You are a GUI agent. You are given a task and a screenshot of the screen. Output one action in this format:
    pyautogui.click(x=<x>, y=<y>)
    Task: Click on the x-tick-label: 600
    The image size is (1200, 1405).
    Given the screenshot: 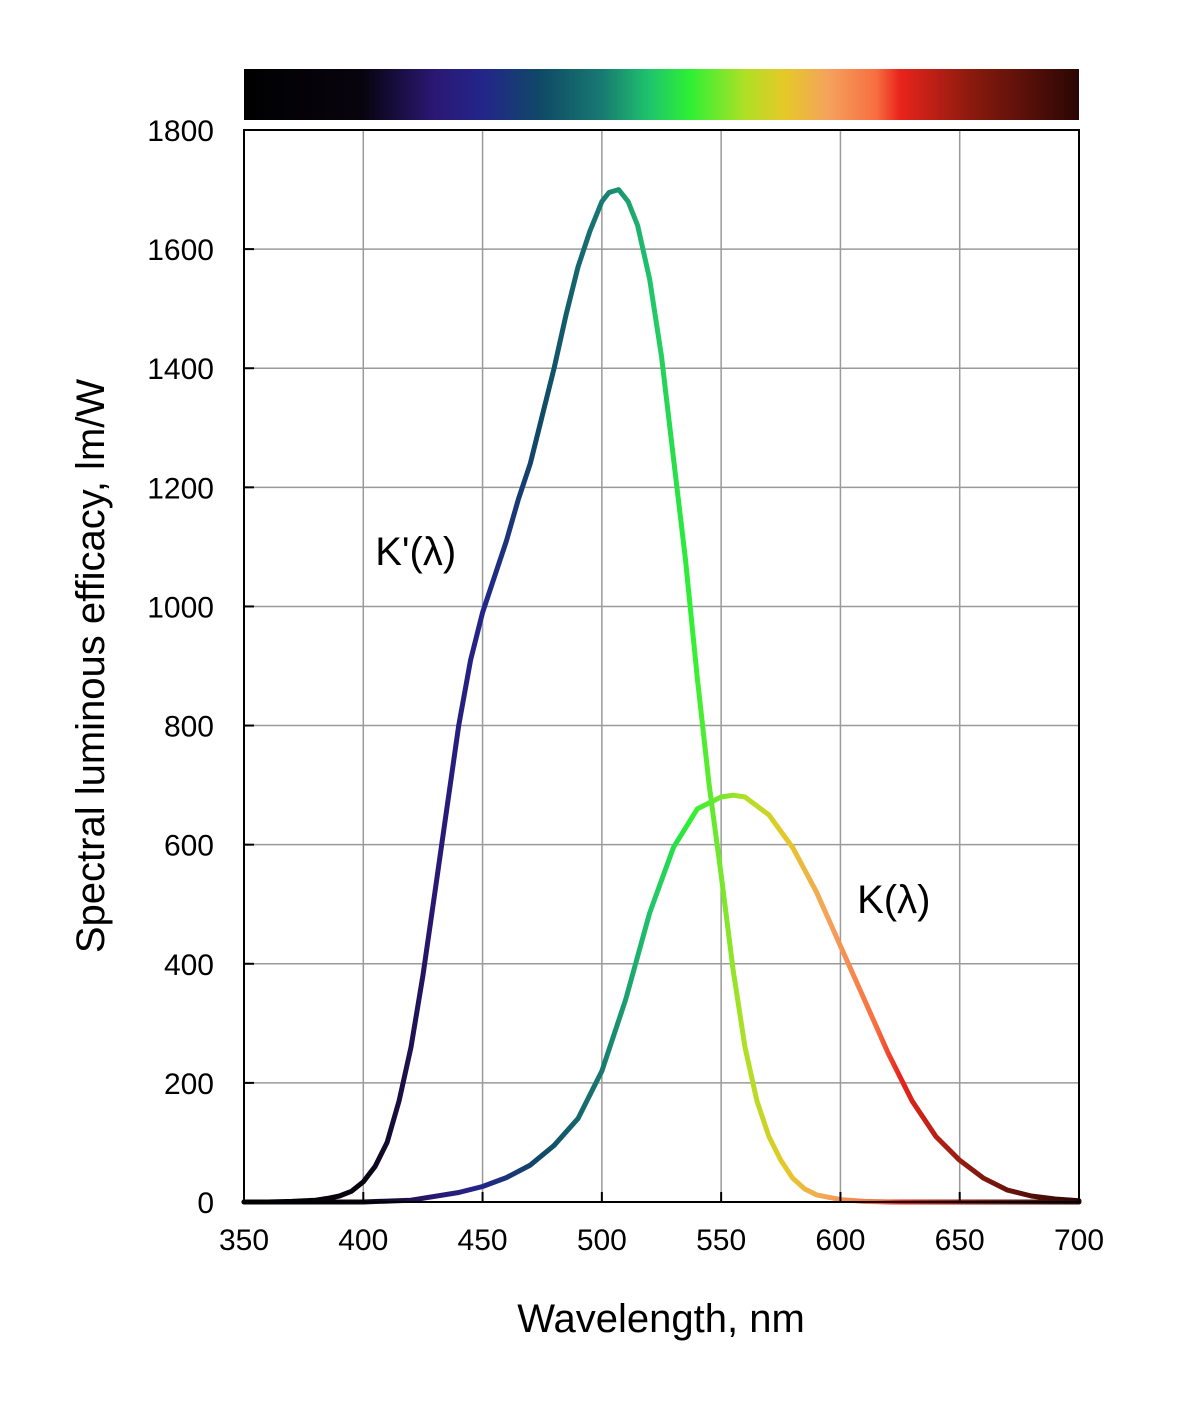 What is the action you would take?
    pyautogui.click(x=840, y=1240)
    